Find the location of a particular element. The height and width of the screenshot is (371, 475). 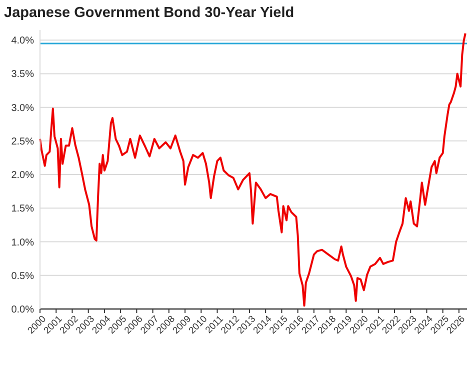

y-tick-label: 2.5% is located at coordinates (22, 142).